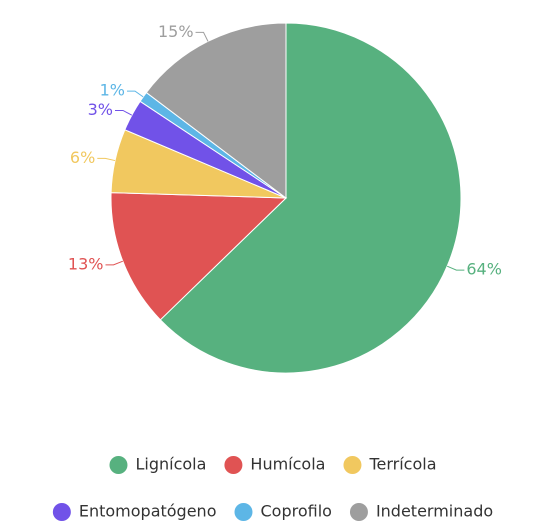 The height and width of the screenshot is (527, 546). I want to click on data-label: 1%, so click(112, 90).